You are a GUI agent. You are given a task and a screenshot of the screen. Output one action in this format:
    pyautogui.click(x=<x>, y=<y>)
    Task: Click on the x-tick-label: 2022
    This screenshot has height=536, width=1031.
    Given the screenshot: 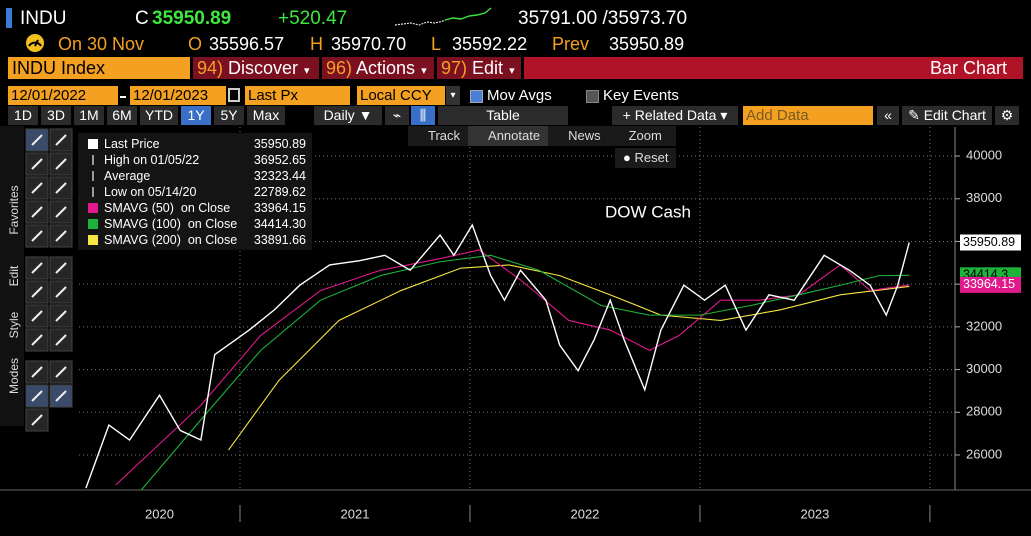 What is the action you would take?
    pyautogui.click(x=584, y=513)
    